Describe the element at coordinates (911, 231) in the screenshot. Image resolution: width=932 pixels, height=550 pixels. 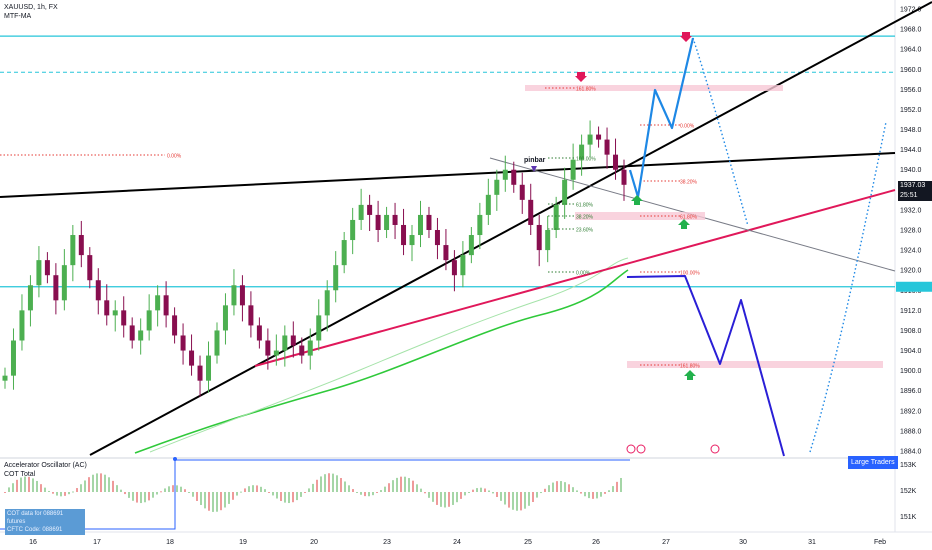
I see `price-tick-label: 1928.0` at that location.